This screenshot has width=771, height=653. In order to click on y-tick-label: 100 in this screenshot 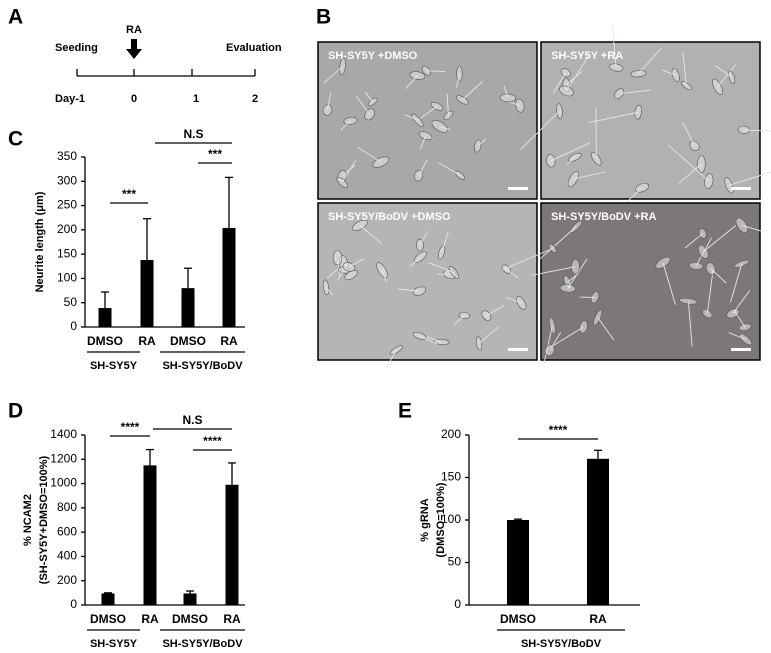, I will do `click(67, 278)`.